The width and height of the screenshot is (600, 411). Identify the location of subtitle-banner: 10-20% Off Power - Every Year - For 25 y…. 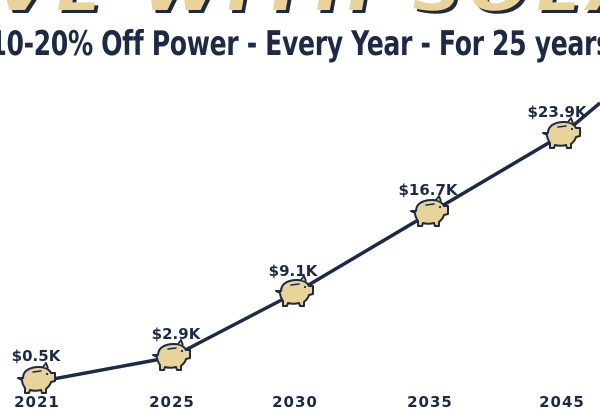
(300, 46).